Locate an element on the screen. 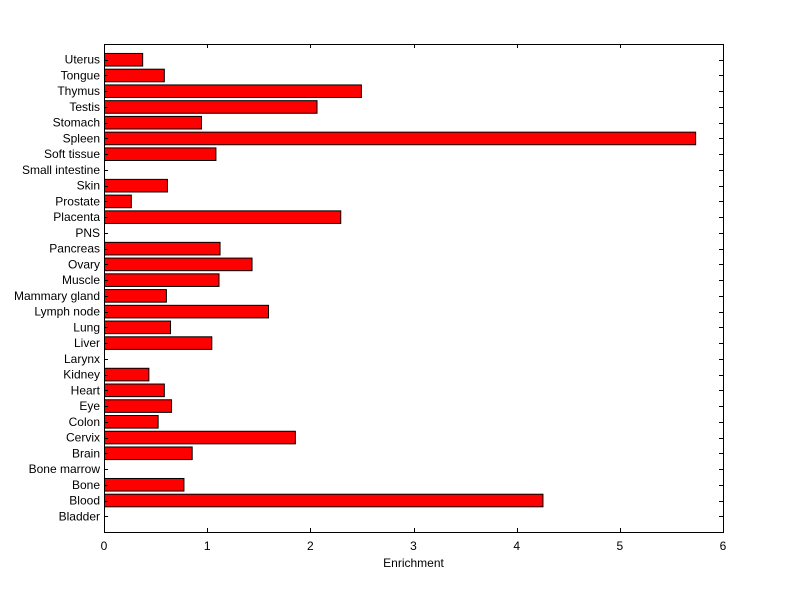 This screenshot has height=599, width=800. bar-prostate is located at coordinates (118, 201).